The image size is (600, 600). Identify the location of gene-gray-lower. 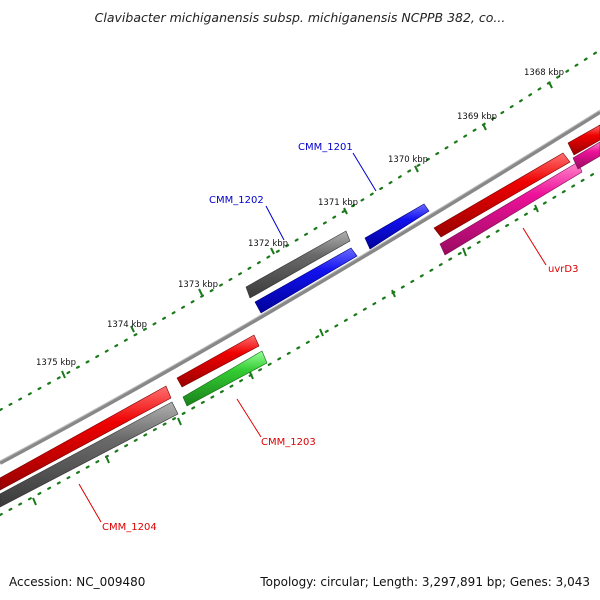
(89, 454).